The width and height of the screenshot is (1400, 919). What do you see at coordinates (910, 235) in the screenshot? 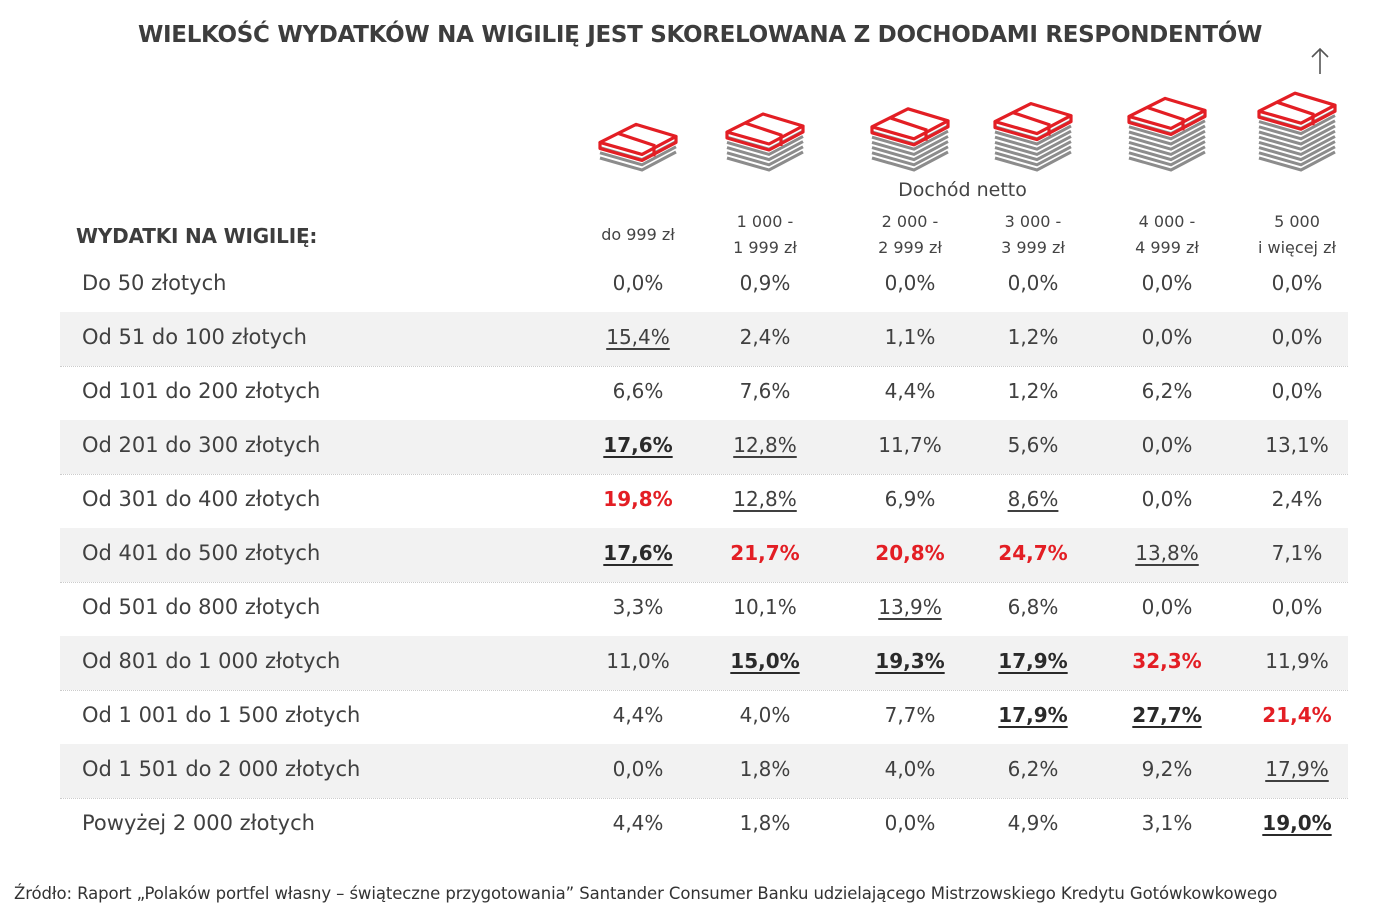
I see `column-header: 2 000 - 2 999 zł` at bounding box center [910, 235].